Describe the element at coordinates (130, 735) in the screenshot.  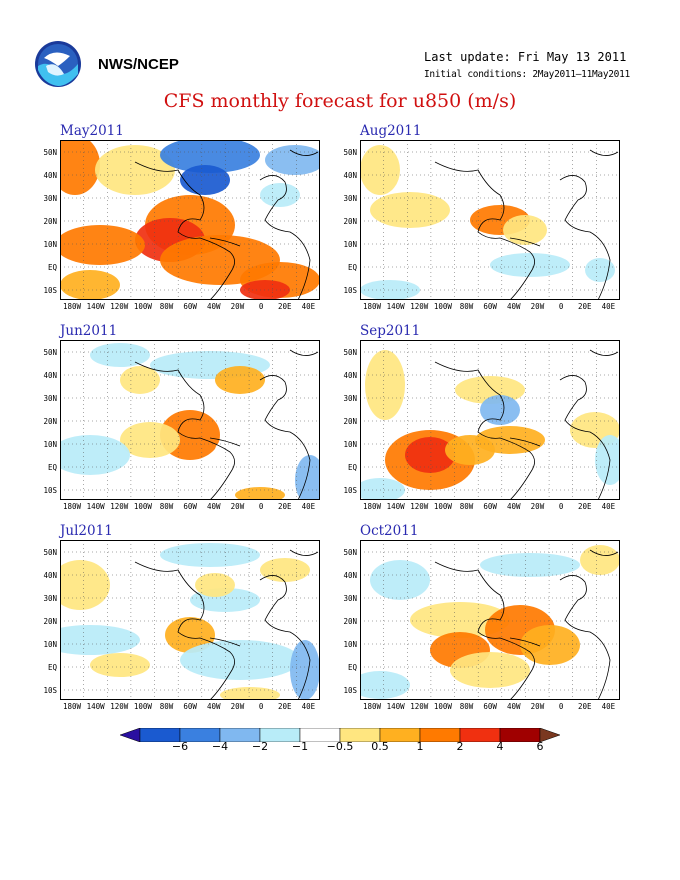
I see `colorbar-swatch` at that location.